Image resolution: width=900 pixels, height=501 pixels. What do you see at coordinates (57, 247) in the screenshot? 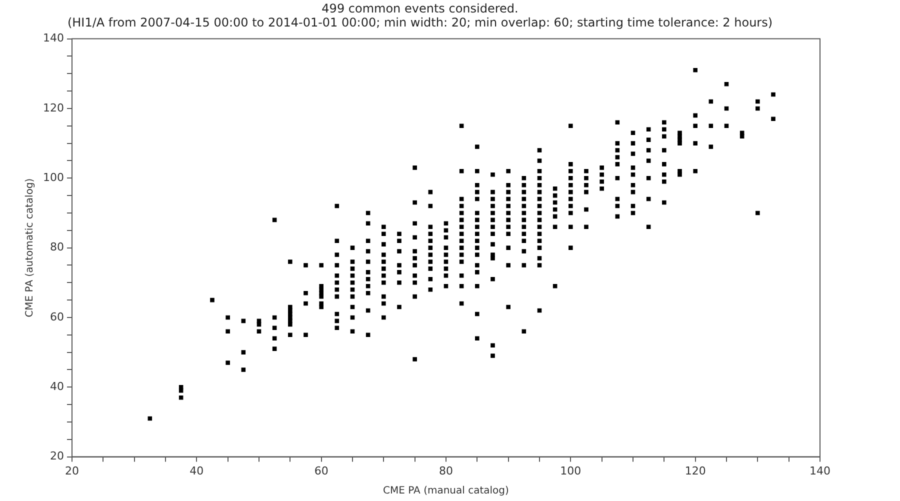
I see `y-tick-label: 80` at bounding box center [57, 247].